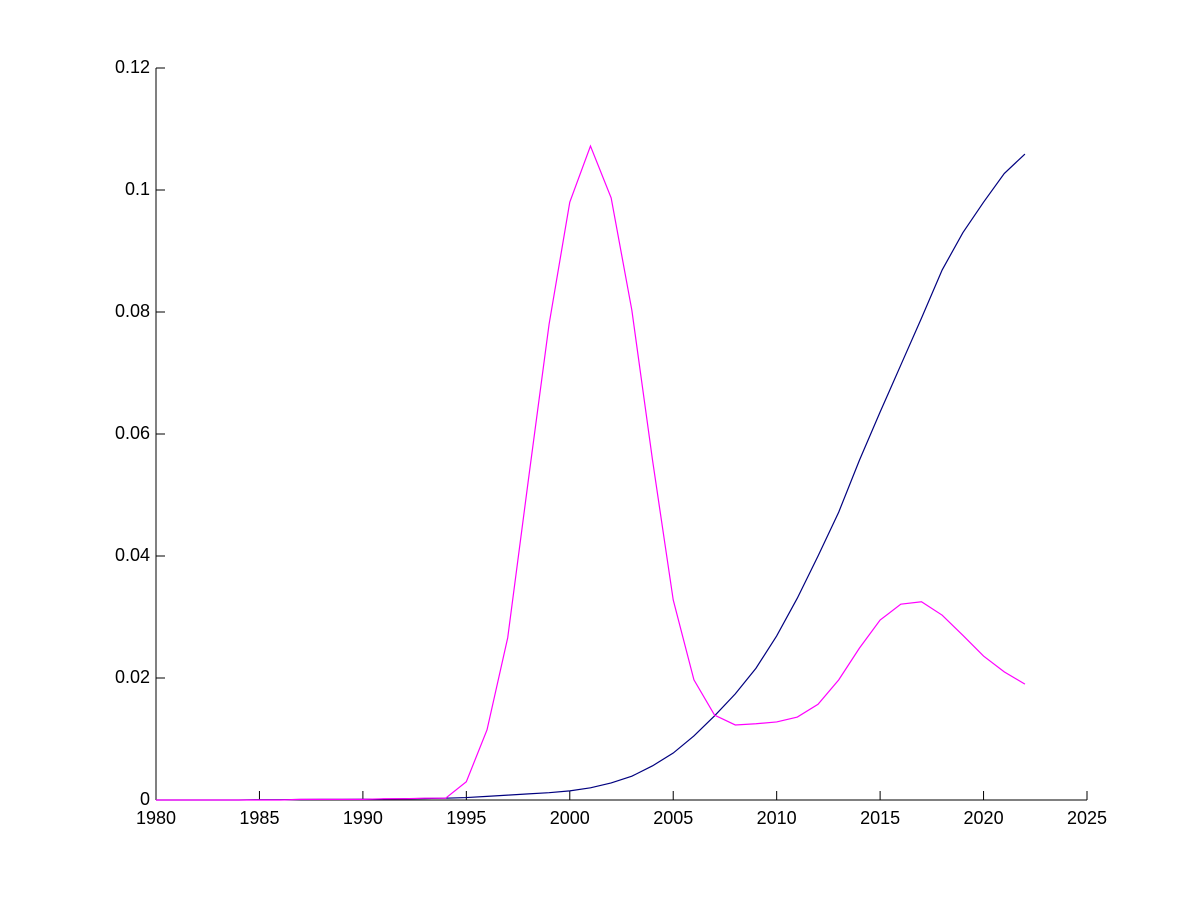  I want to click on y-tick-label: 0.02, so click(132, 677).